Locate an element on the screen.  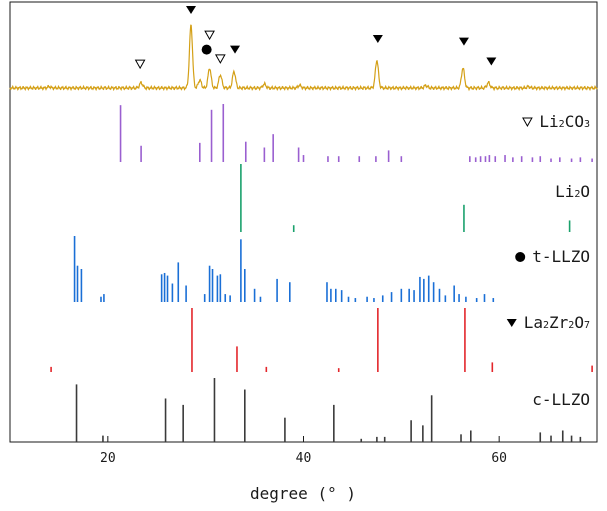
phase-label-t-LLZO: t-LLZO is located at coordinates (561, 256).